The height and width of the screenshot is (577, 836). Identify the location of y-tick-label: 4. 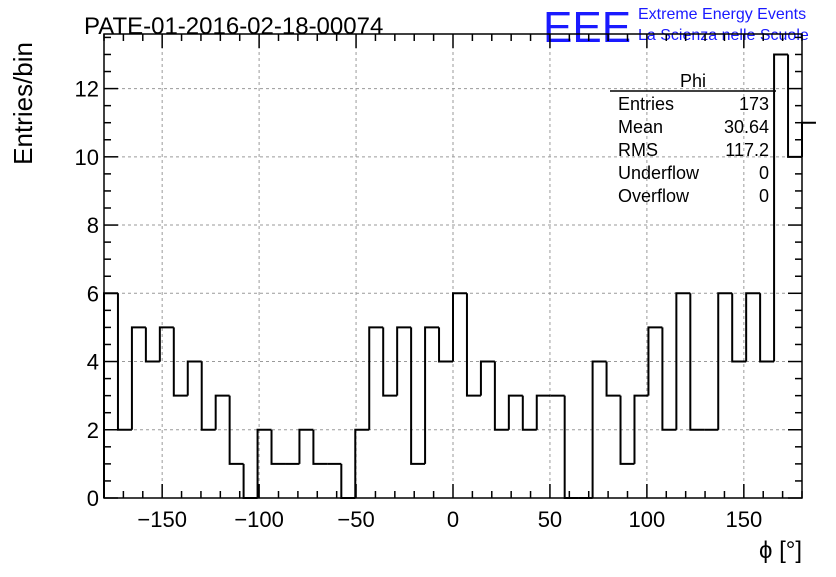
(93, 362).